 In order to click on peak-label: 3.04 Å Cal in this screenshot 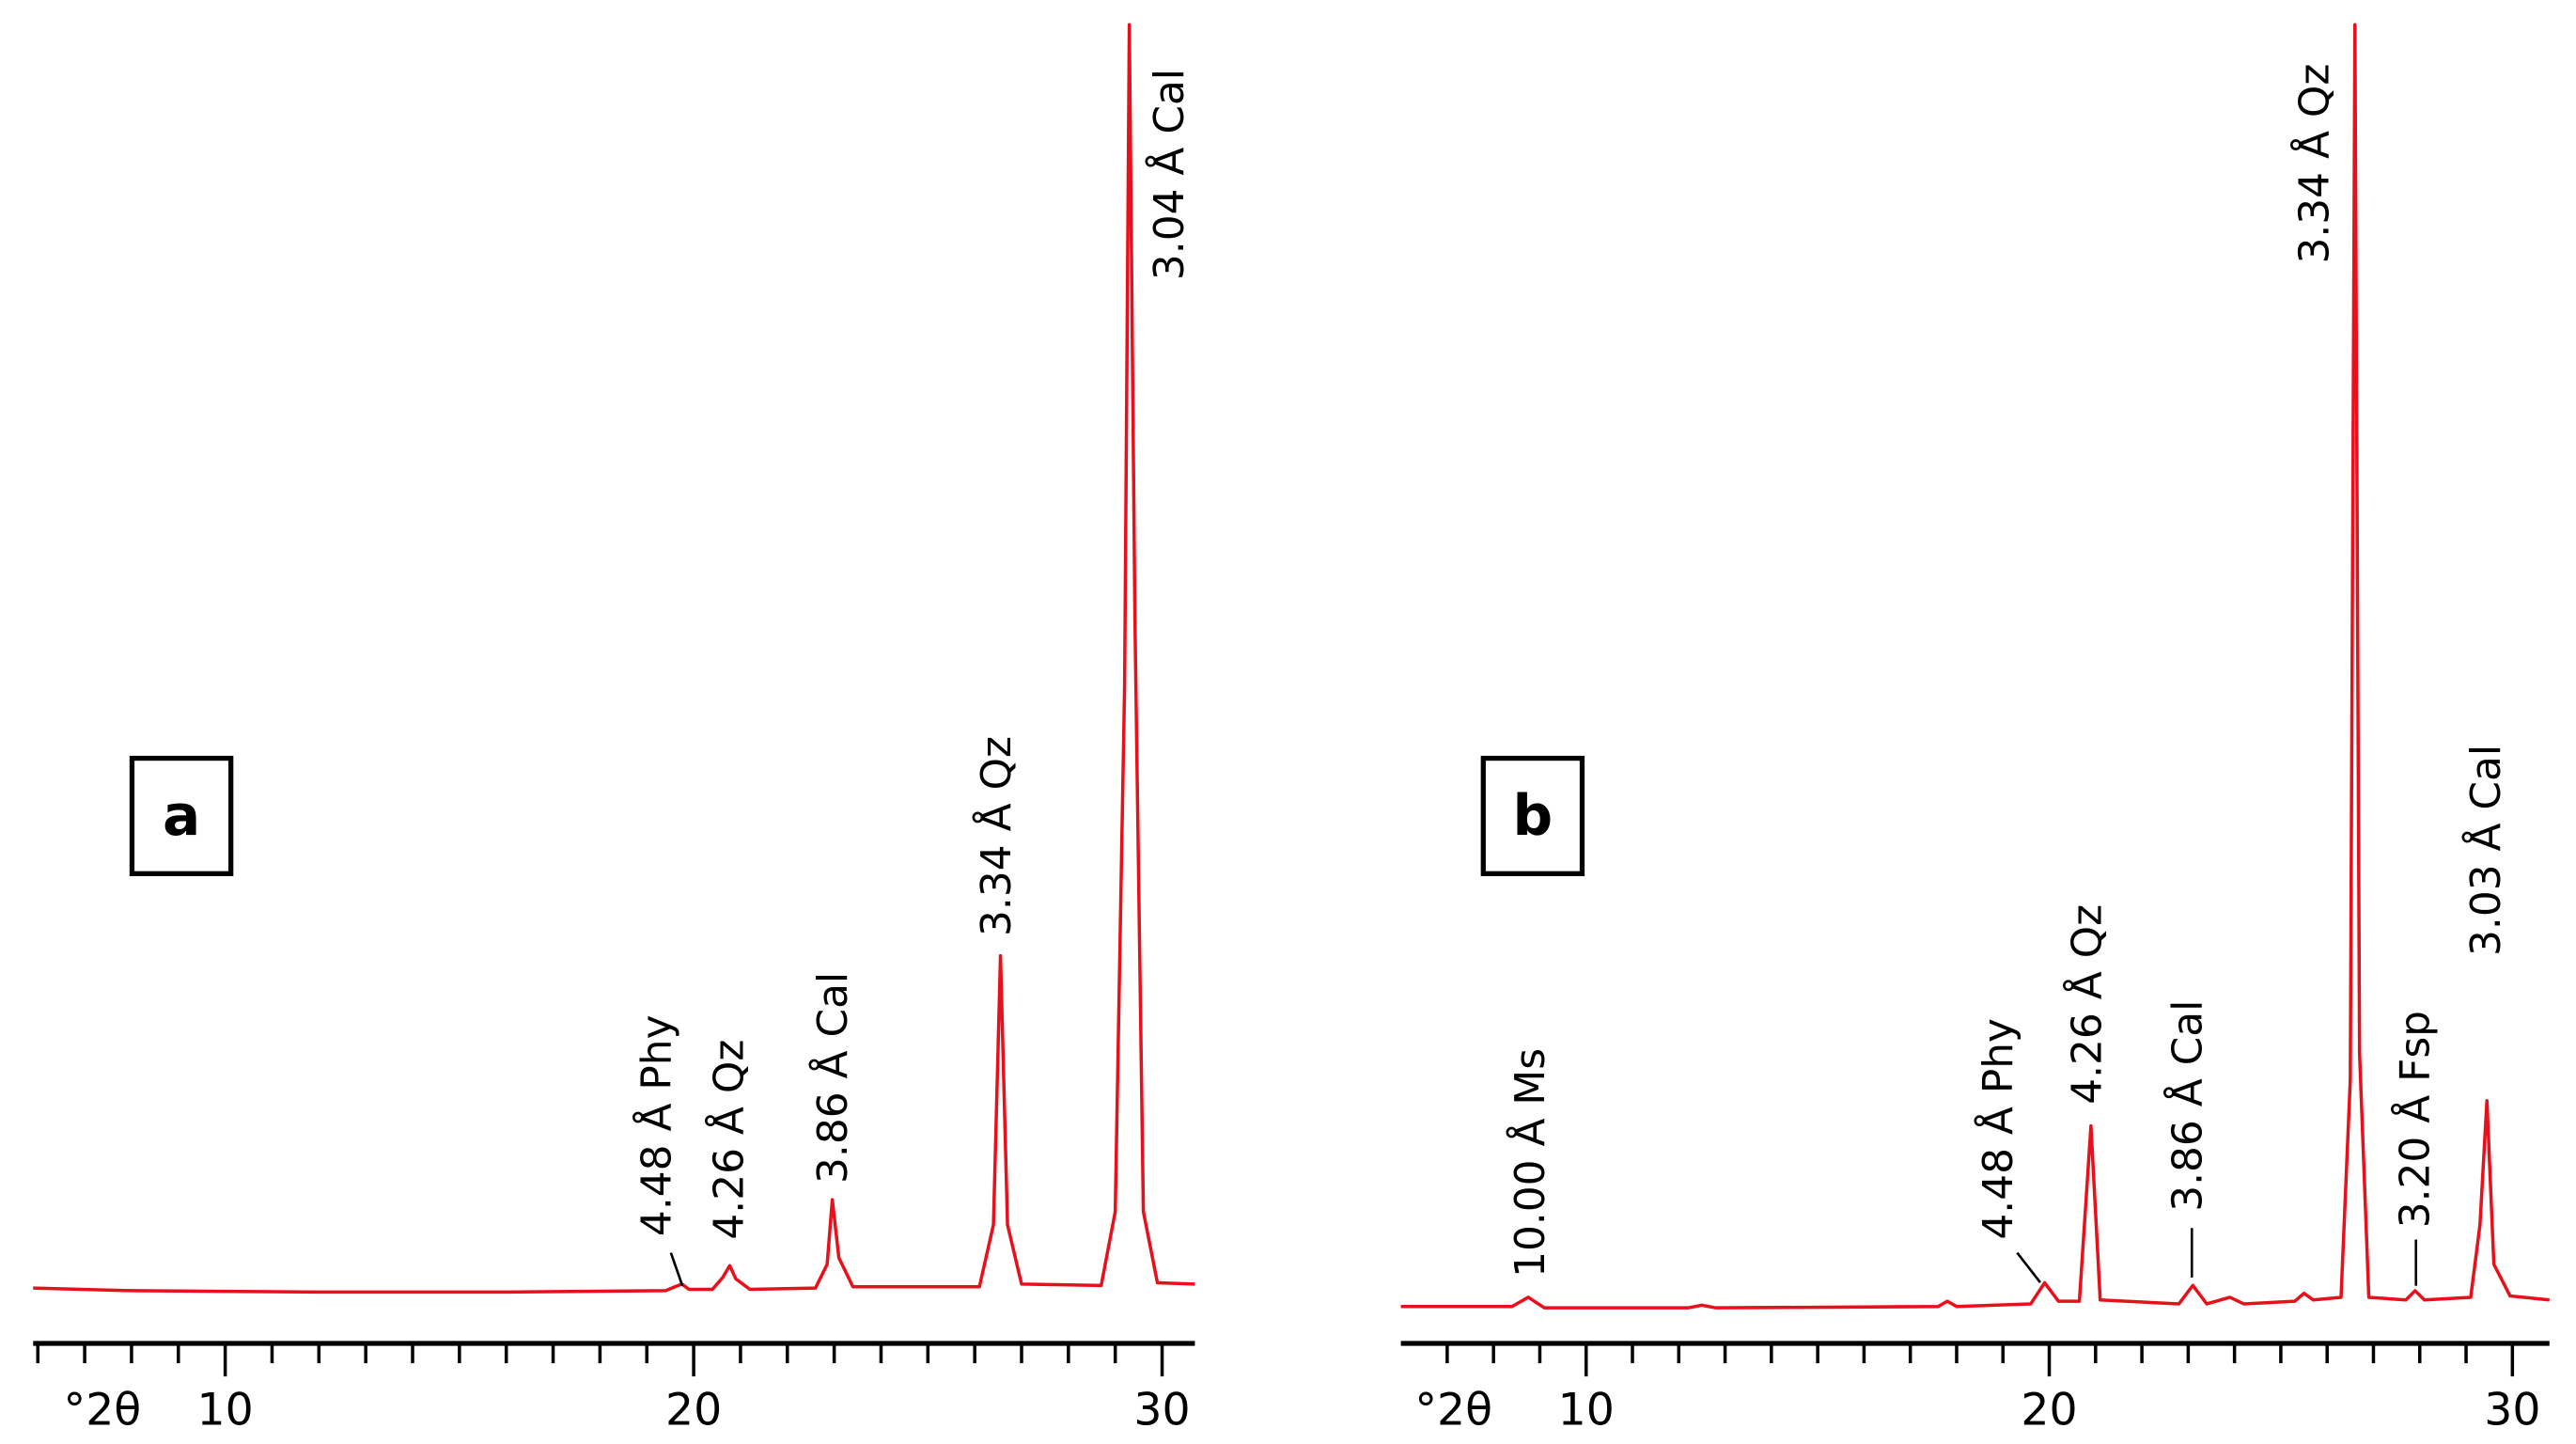, I will do `click(1169, 174)`.